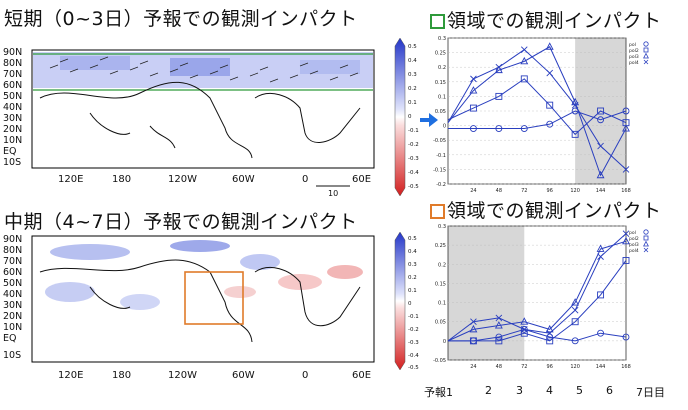 This screenshot has height=410, width=688. Describe the element at coordinates (412, 265) in the screenshot. I see `svg-text: 0.3` at that location.